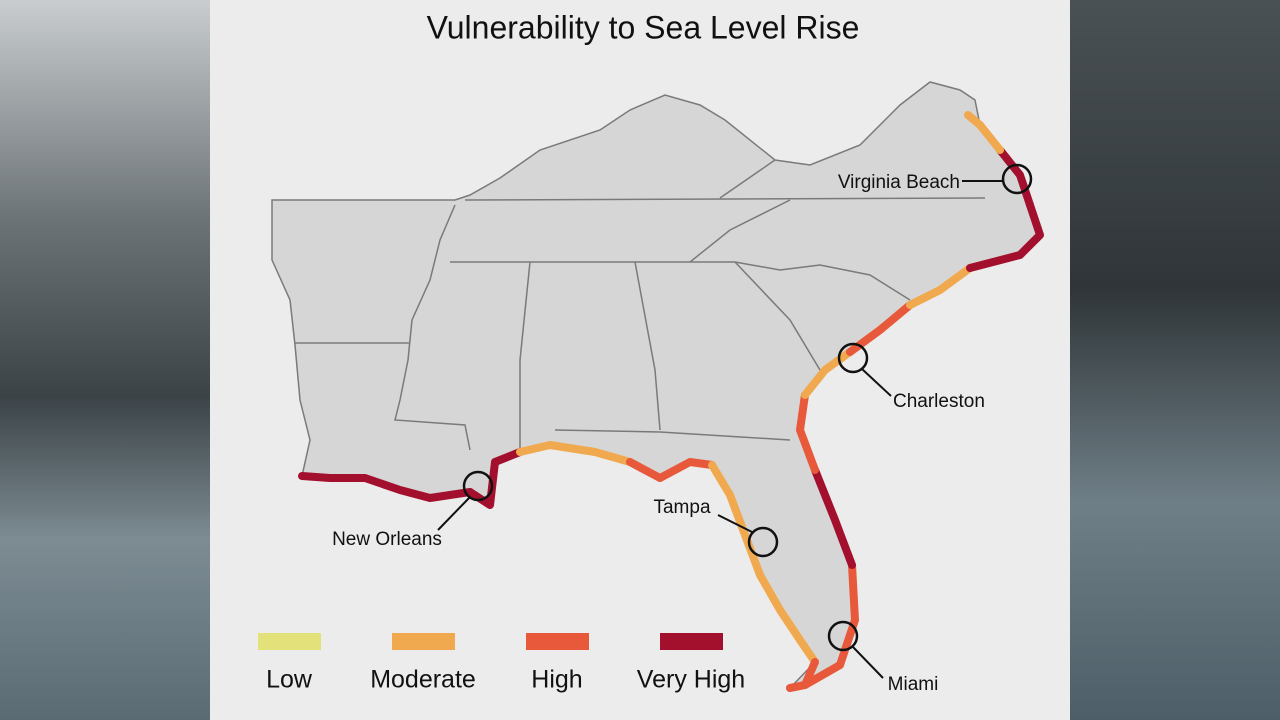  Describe the element at coordinates (289, 680) in the screenshot. I see `legend-label: Low` at that location.